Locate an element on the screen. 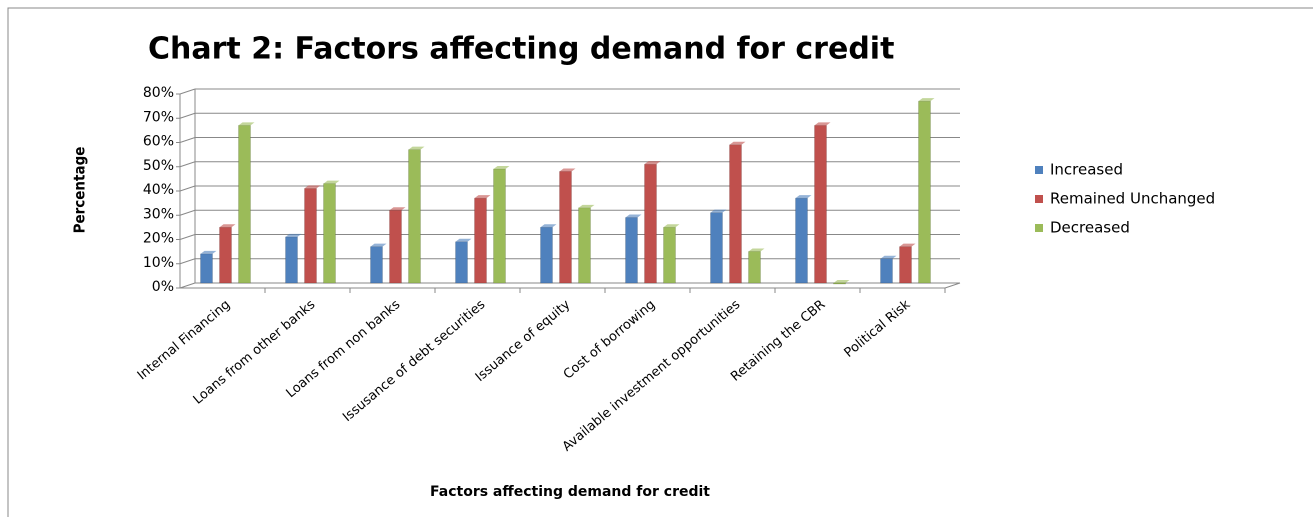  legend-label: Increased is located at coordinates (1086, 170).